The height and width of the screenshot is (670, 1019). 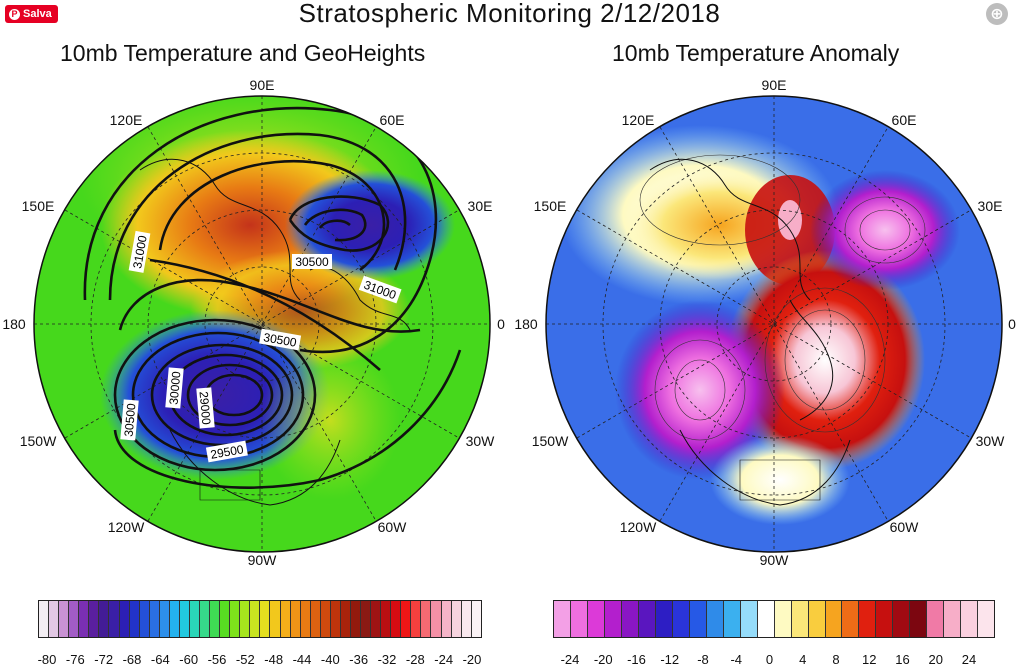 What do you see at coordinates (262, 85) in the screenshot?
I see `lon-label-90e: 90E` at bounding box center [262, 85].